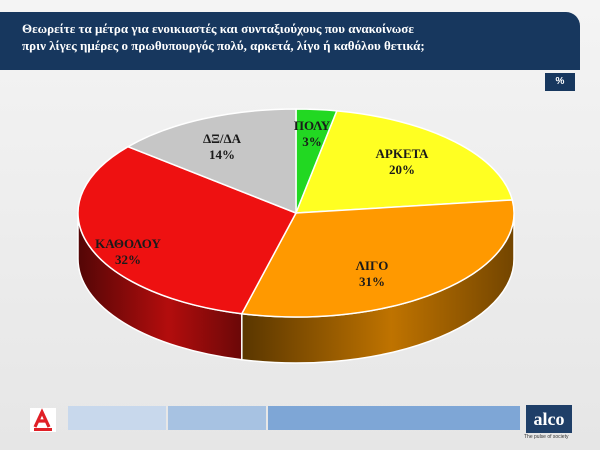 The height and width of the screenshot is (450, 600). What do you see at coordinates (372, 265) in the screenshot?
I see `slice-label-2: ΛΙΓΟ` at bounding box center [372, 265].